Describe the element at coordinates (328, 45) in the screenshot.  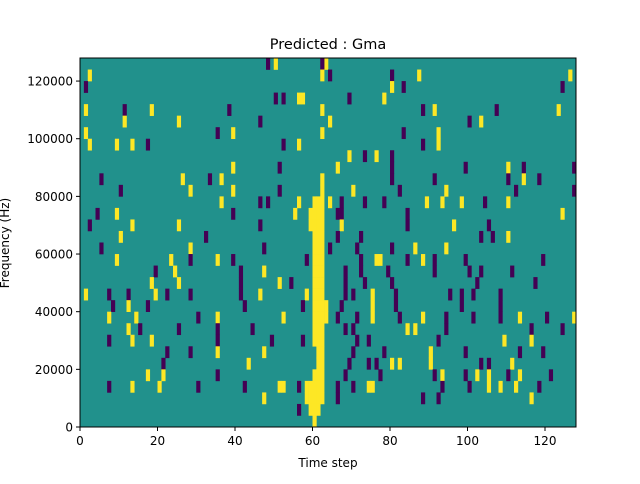
I see `chart-title: Predicted : Gma` at that location.